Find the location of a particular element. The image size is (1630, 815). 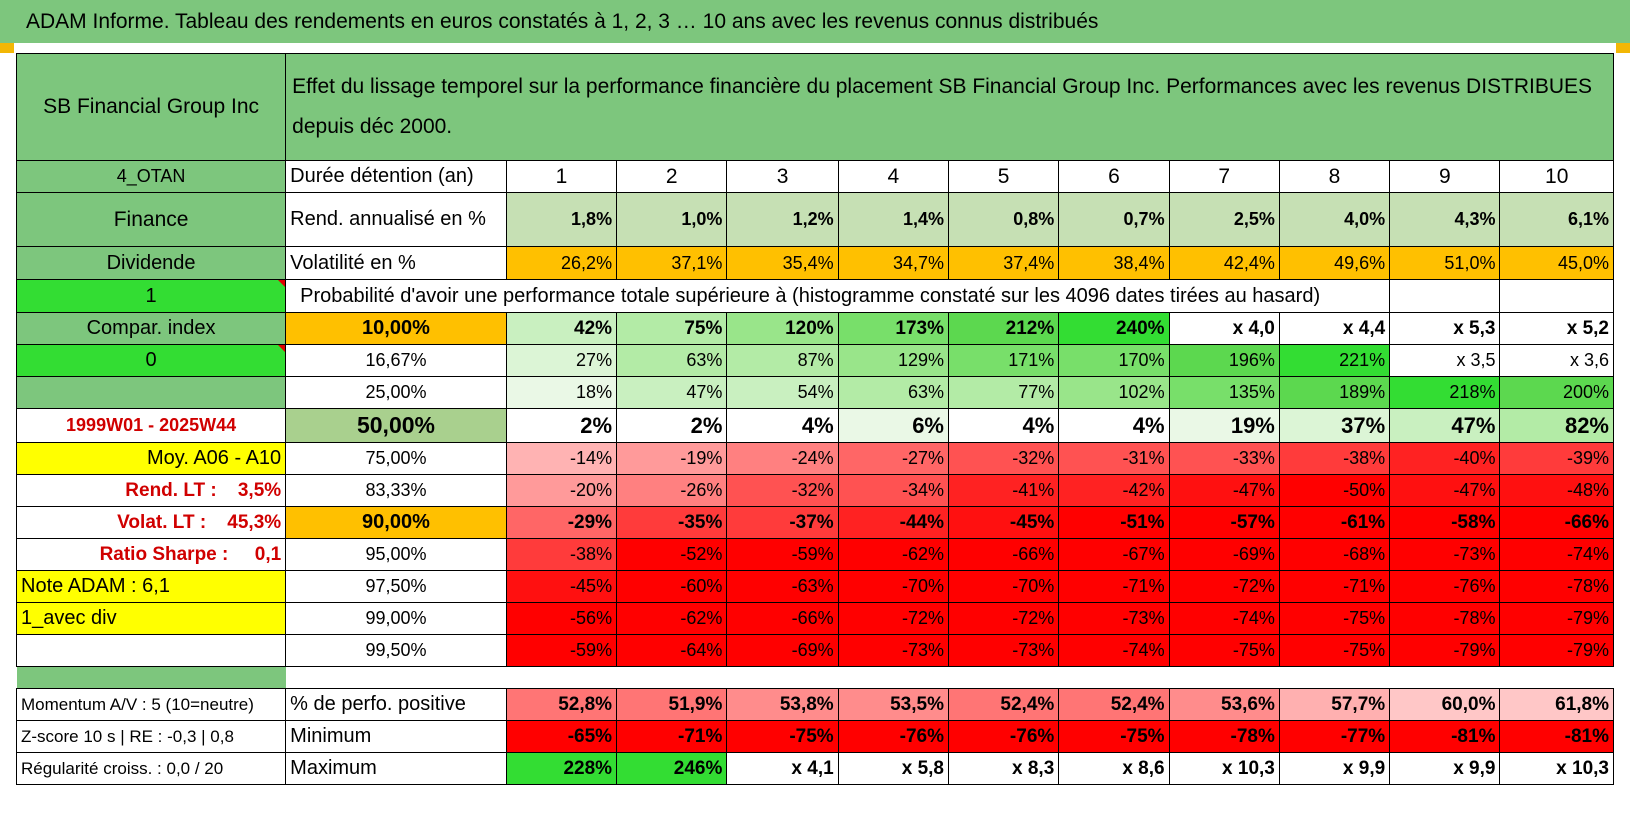

probability-cell: 102% is located at coordinates (1114, 392).